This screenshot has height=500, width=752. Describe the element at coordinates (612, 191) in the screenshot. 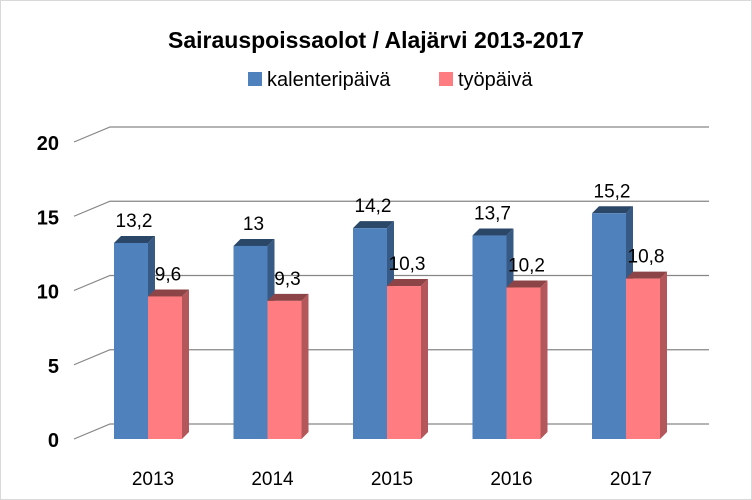

I see `data-label: 15,2` at that location.